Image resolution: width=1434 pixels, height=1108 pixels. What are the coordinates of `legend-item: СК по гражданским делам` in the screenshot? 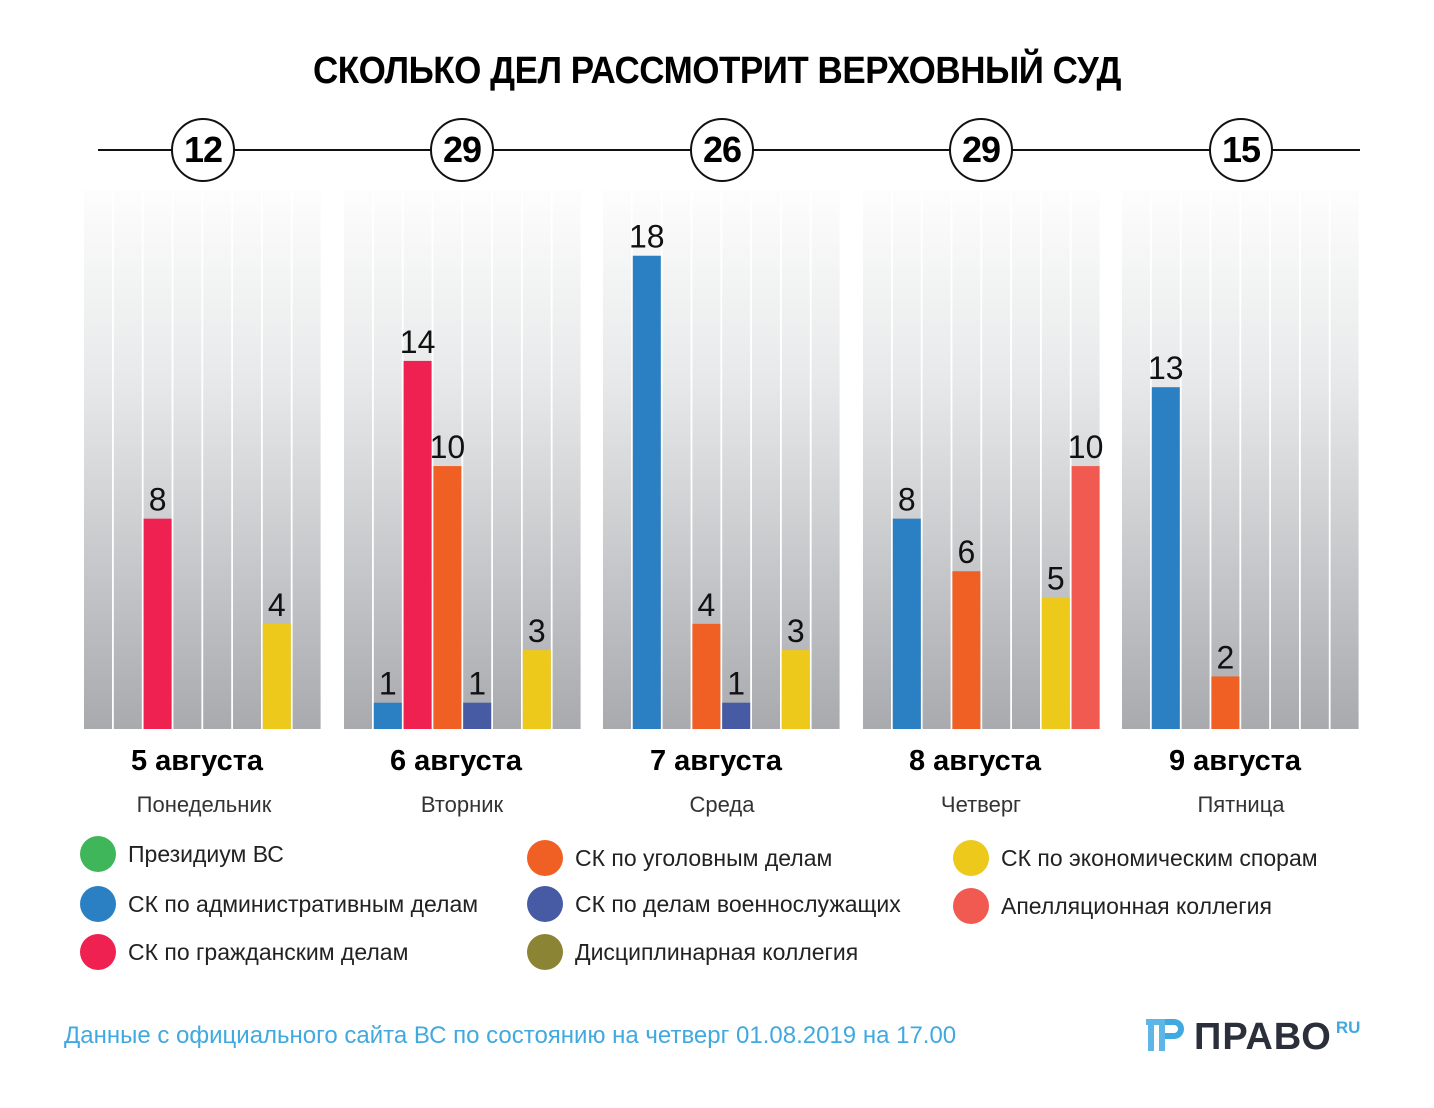 It's located at (244, 952).